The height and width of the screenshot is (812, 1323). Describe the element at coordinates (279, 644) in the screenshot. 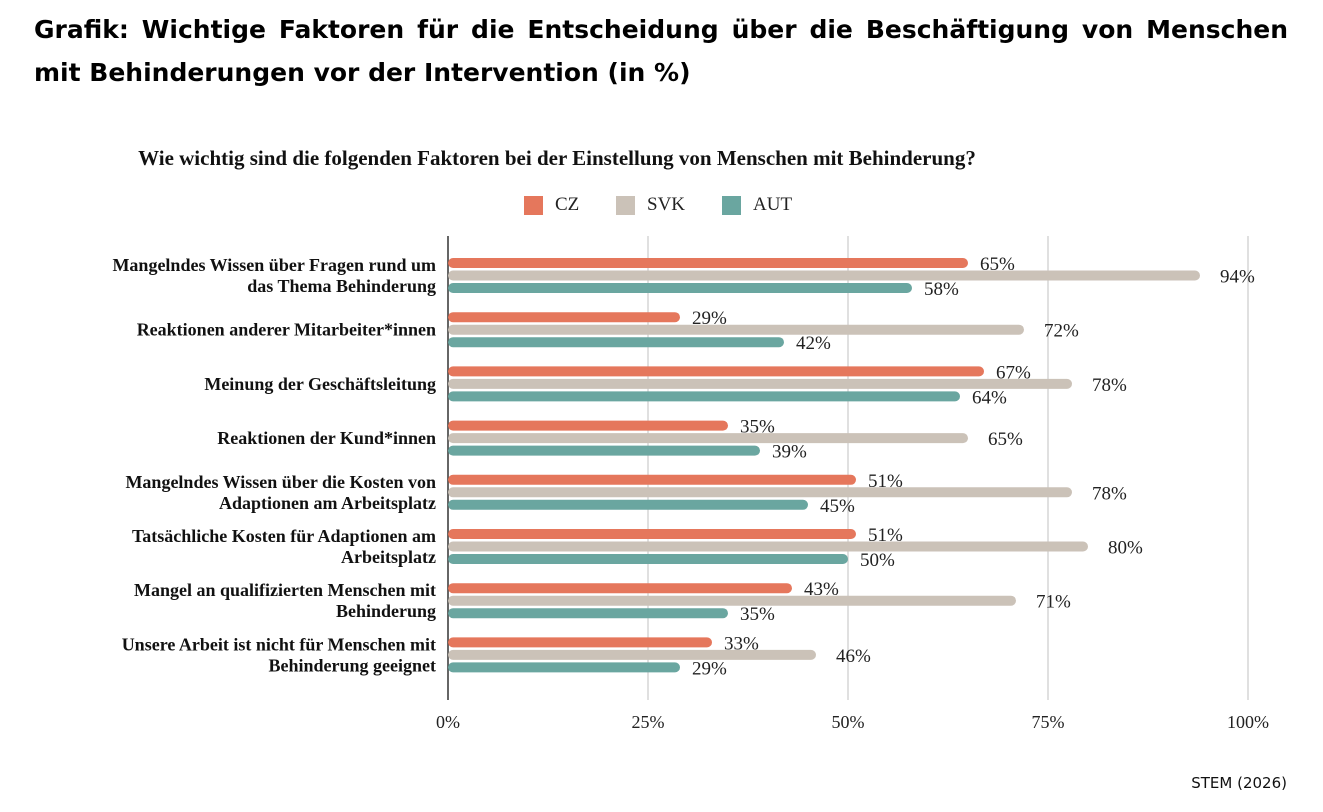

I see `category-label: Unsere Arbeit ist nicht für Menschen mit` at that location.